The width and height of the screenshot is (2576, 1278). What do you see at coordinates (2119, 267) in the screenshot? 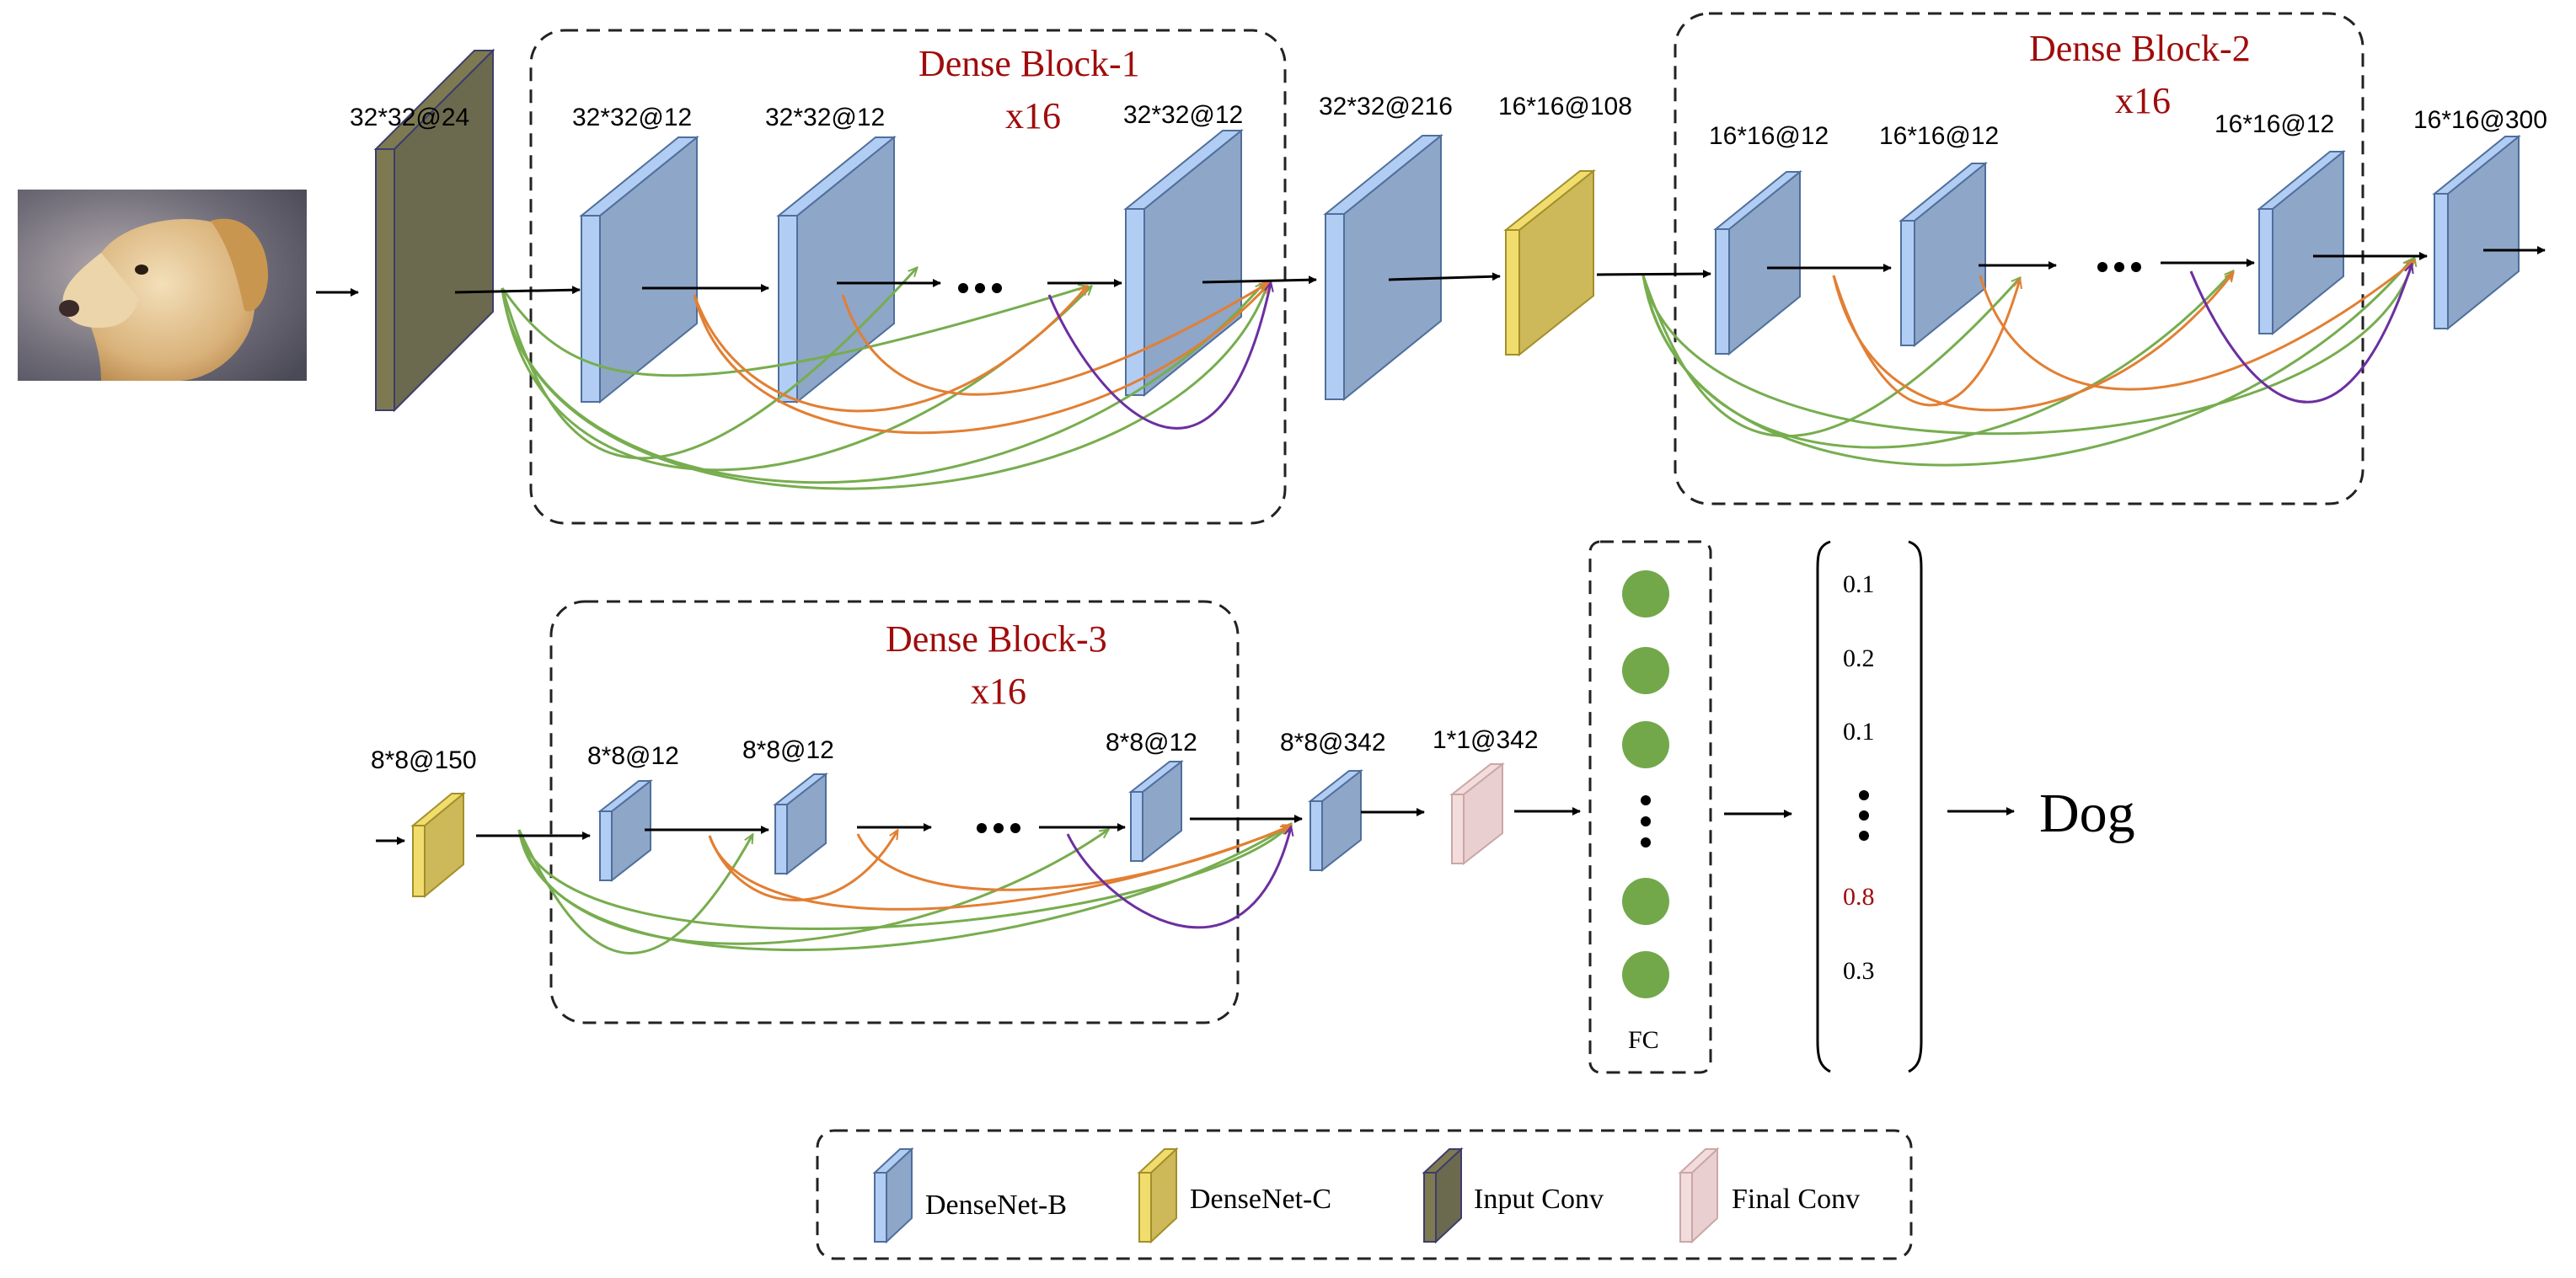
I see `ellipsis-block2` at bounding box center [2119, 267].